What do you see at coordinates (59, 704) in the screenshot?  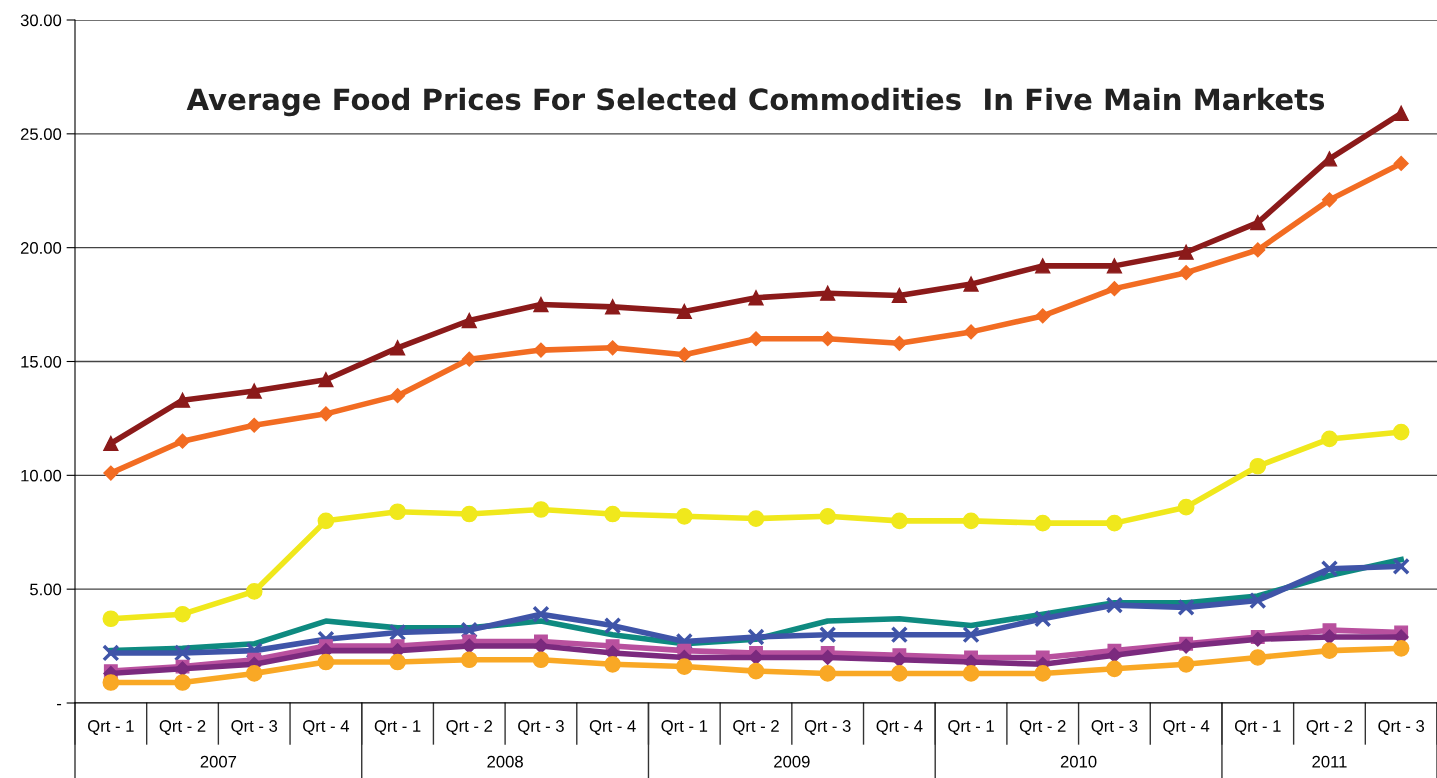 I see `y-tick-label: -` at bounding box center [59, 704].